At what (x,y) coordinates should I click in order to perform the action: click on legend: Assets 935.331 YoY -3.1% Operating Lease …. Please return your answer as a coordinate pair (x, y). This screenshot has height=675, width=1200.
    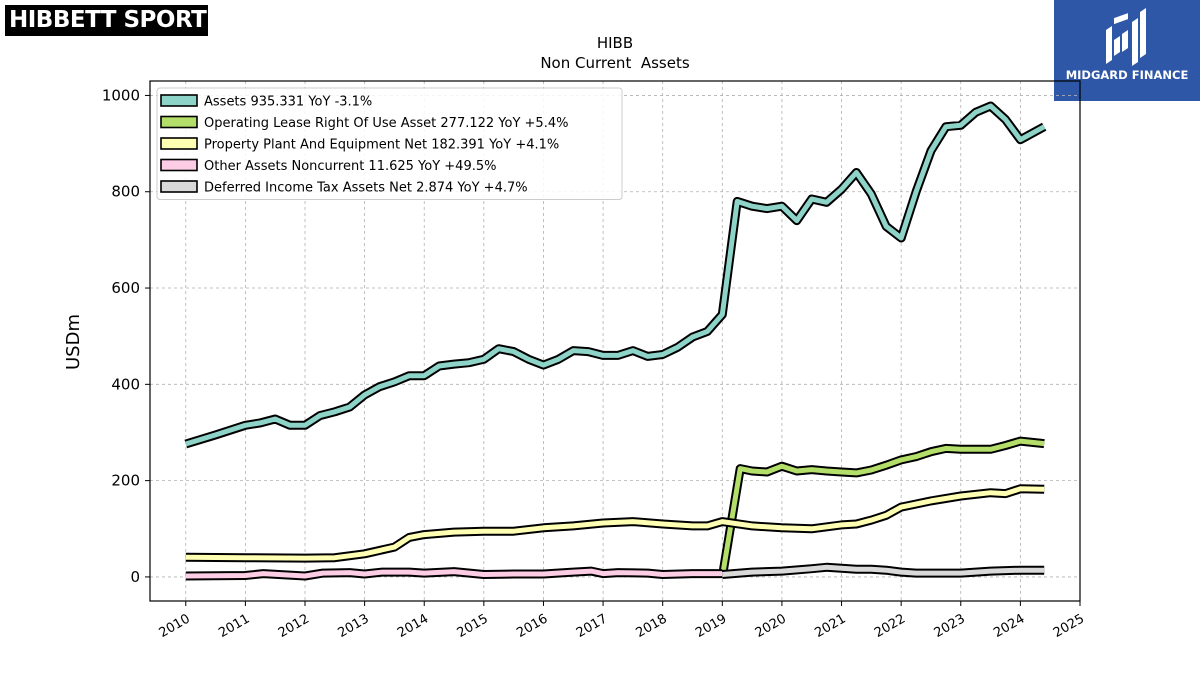
    Looking at the image, I should click on (389, 143).